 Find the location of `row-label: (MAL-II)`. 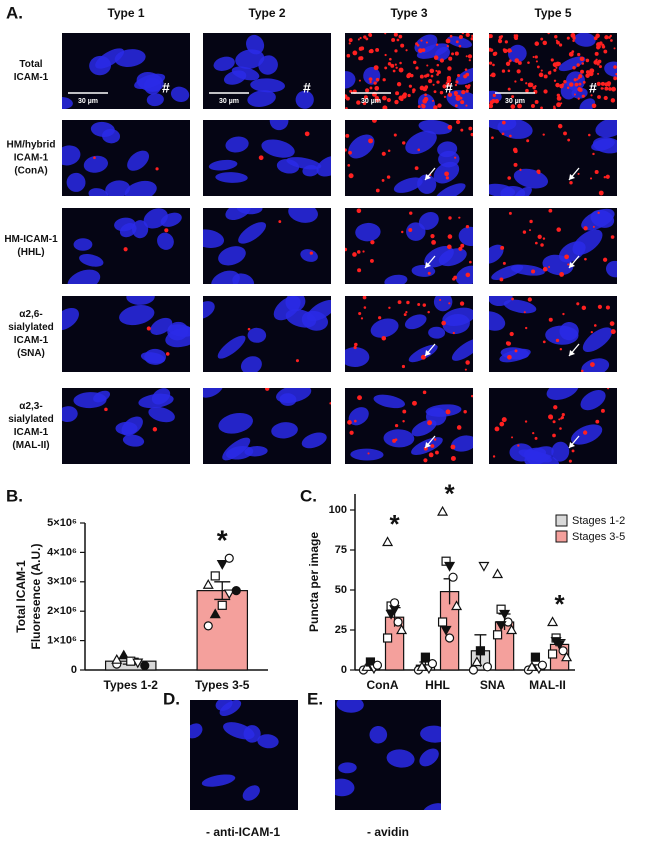

row-label: (MAL-II) is located at coordinates (30, 445).